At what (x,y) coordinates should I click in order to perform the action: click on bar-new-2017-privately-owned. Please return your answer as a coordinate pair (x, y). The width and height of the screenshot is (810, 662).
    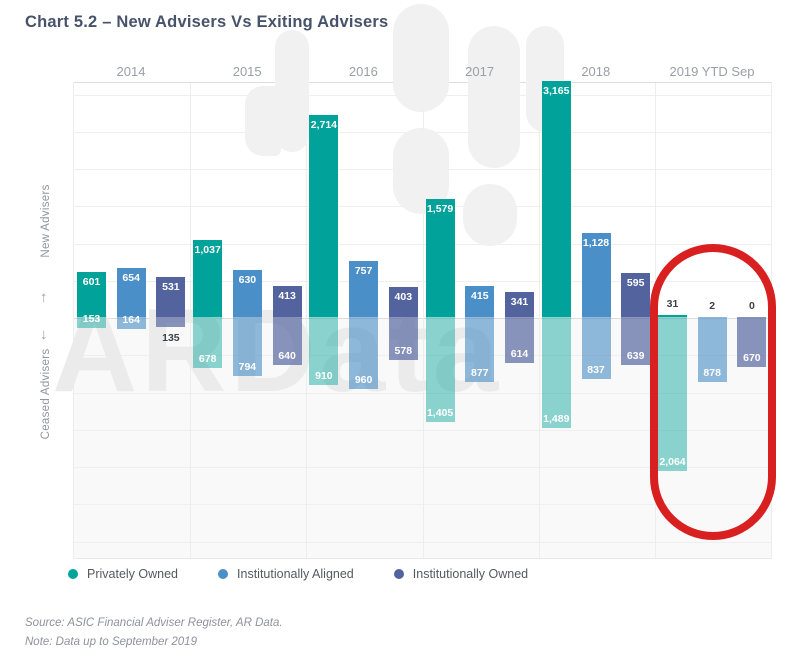
    Looking at the image, I should click on (440, 258).